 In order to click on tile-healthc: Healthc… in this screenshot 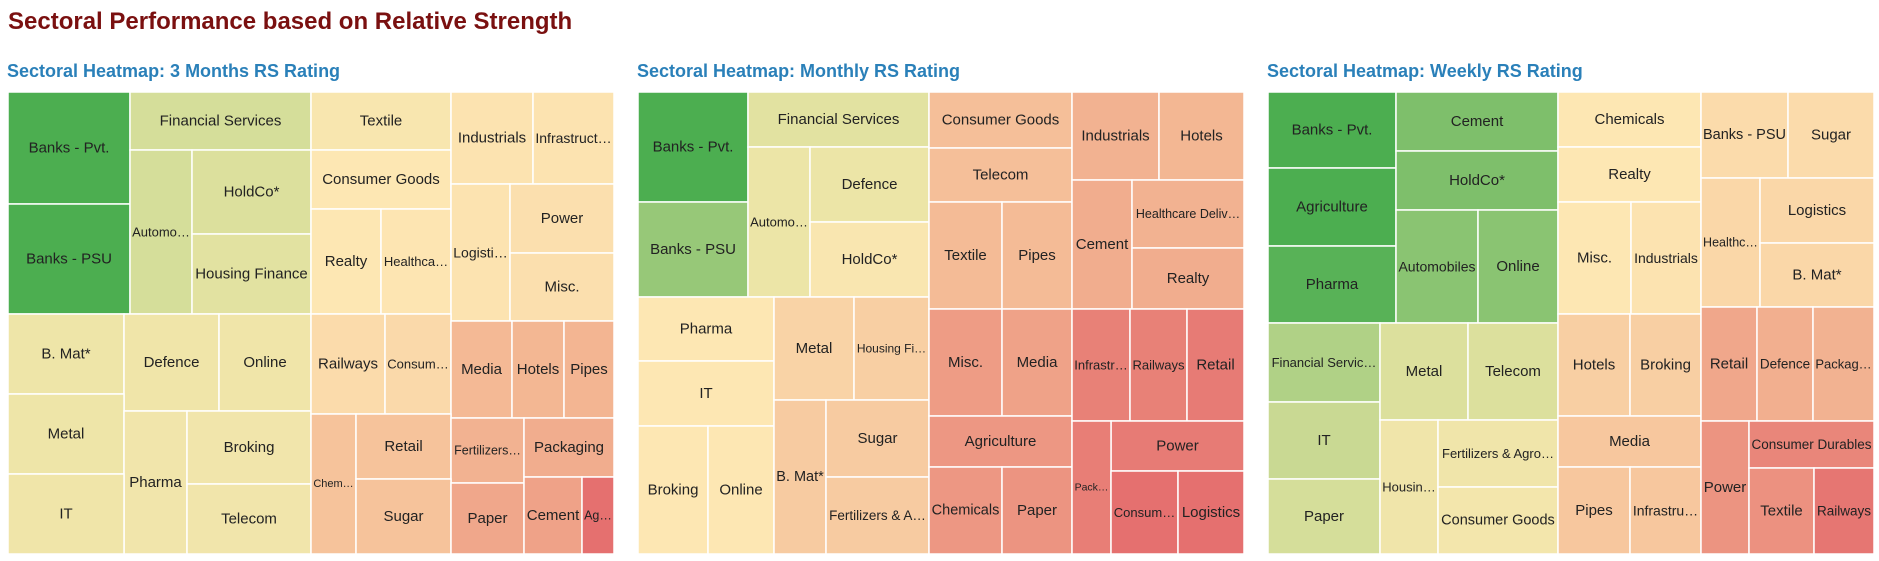, I will do `click(1730, 242)`.